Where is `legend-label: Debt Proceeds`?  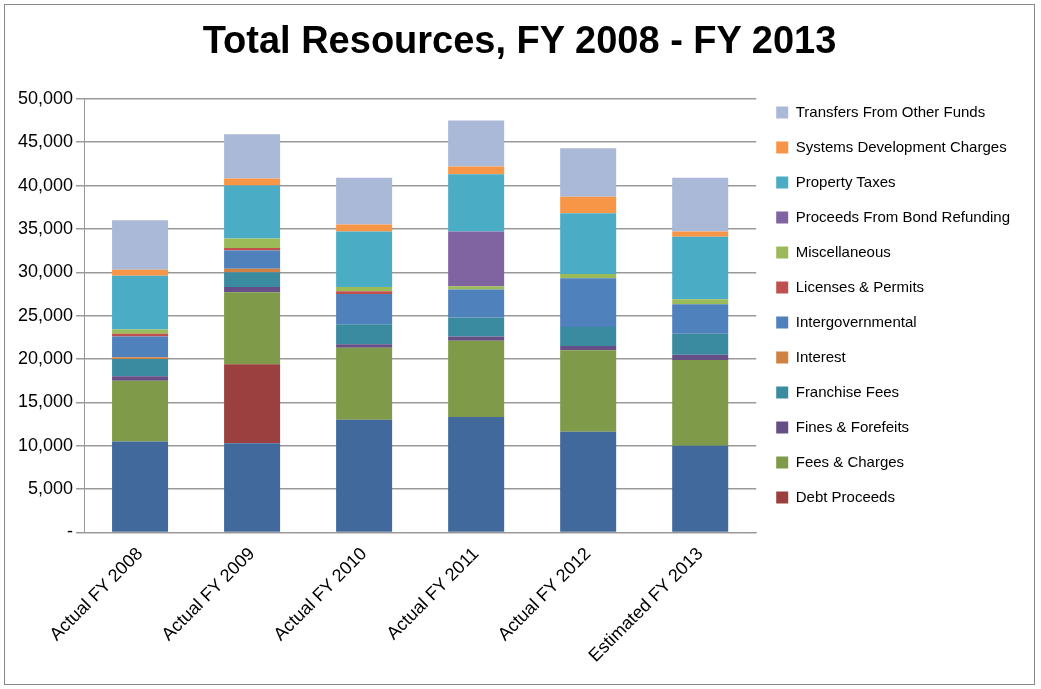 legend-label: Debt Proceeds is located at coordinates (845, 496).